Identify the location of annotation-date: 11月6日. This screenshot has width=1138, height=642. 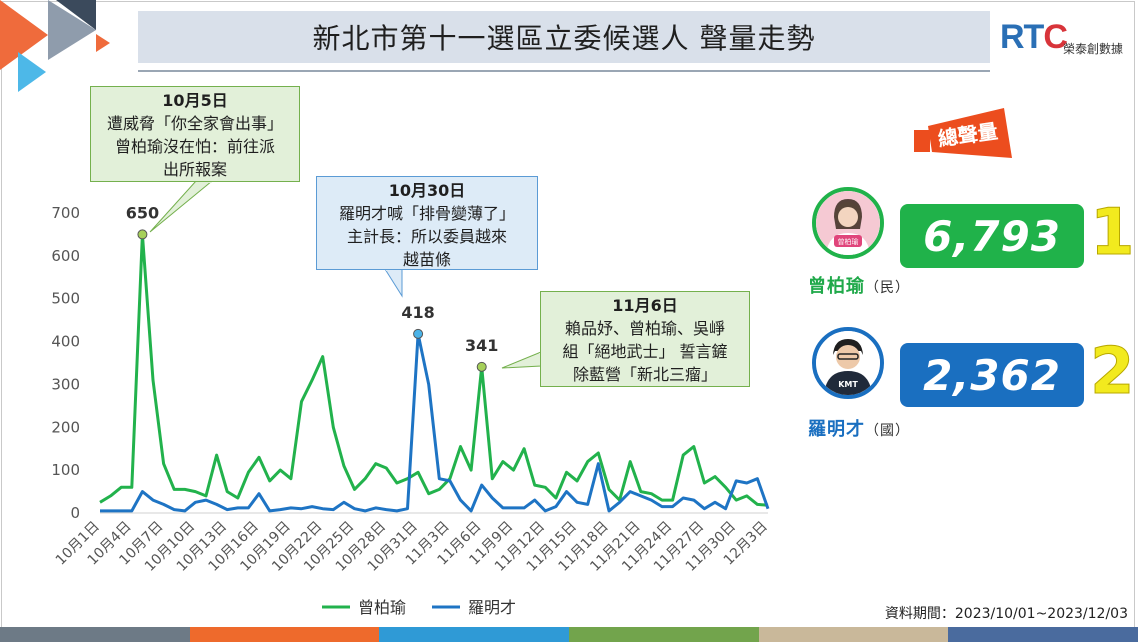
(645, 305).